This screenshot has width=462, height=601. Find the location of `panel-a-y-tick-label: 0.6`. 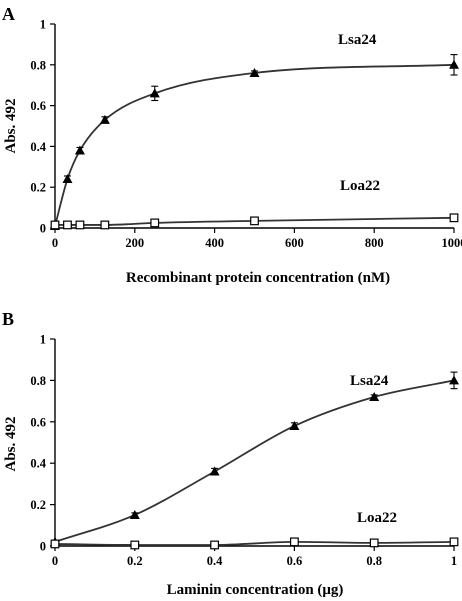

panel-a-y-tick-label: 0.6 is located at coordinates (38, 106).